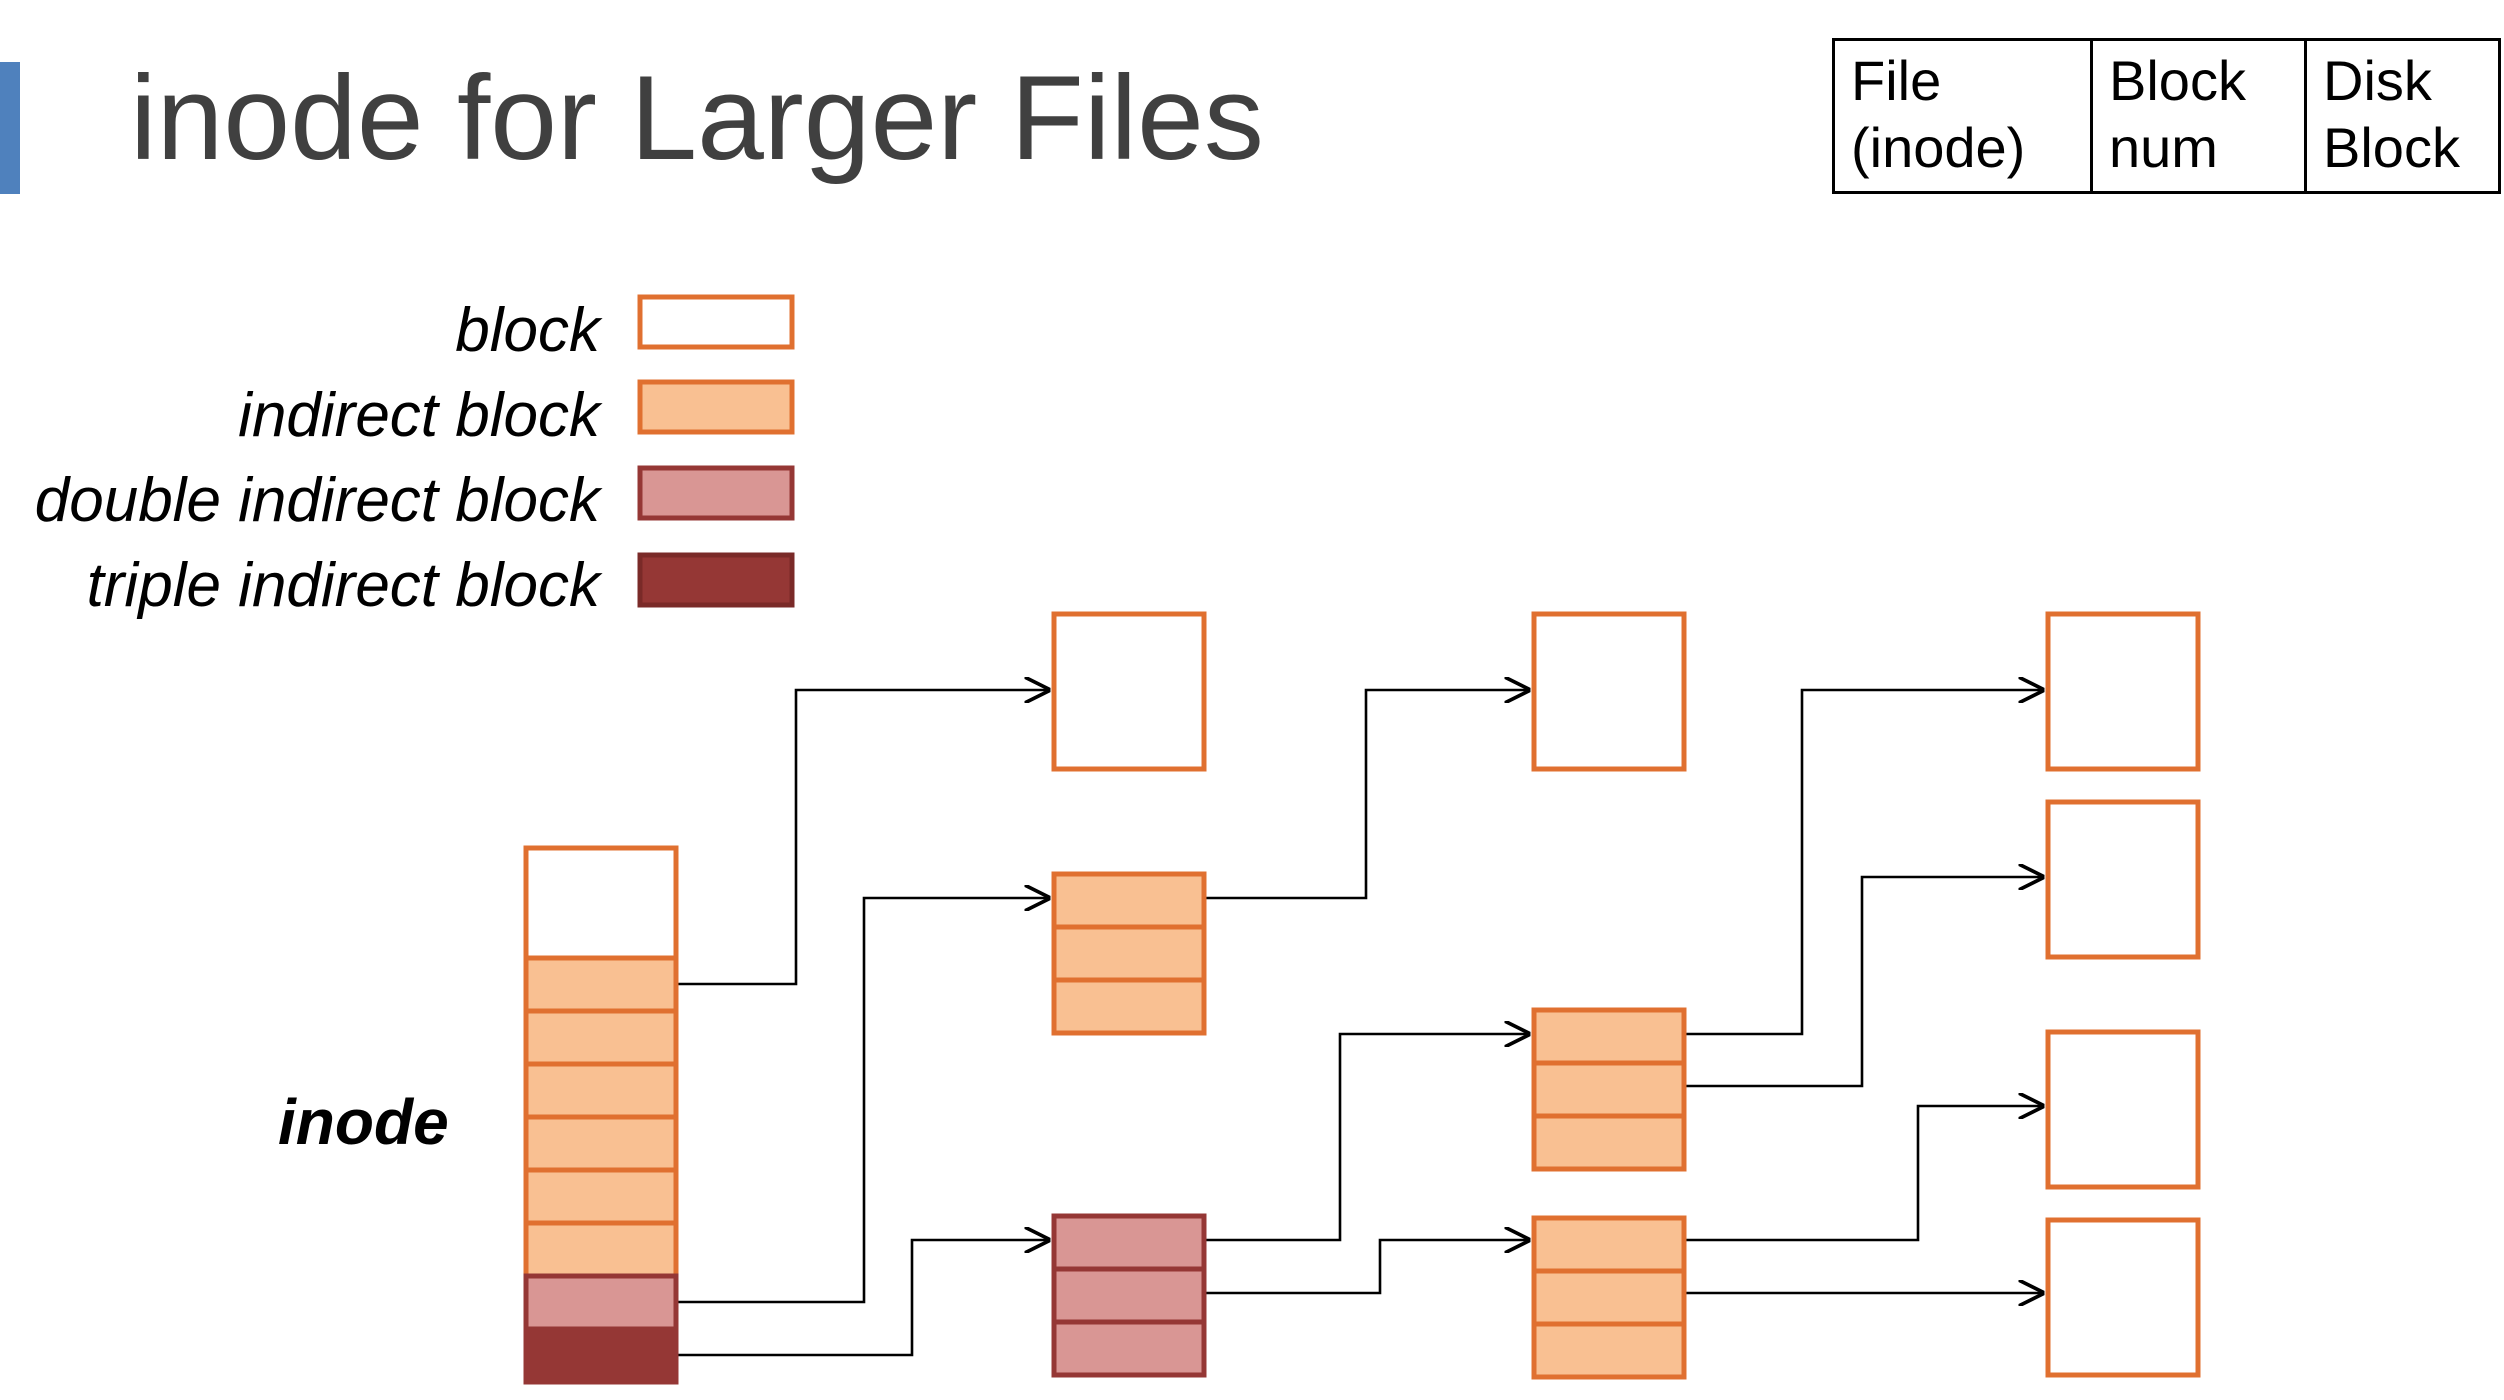  Describe the element at coordinates (601, 1302) in the screenshot. I see `inode-double-indirect-slot` at that location.